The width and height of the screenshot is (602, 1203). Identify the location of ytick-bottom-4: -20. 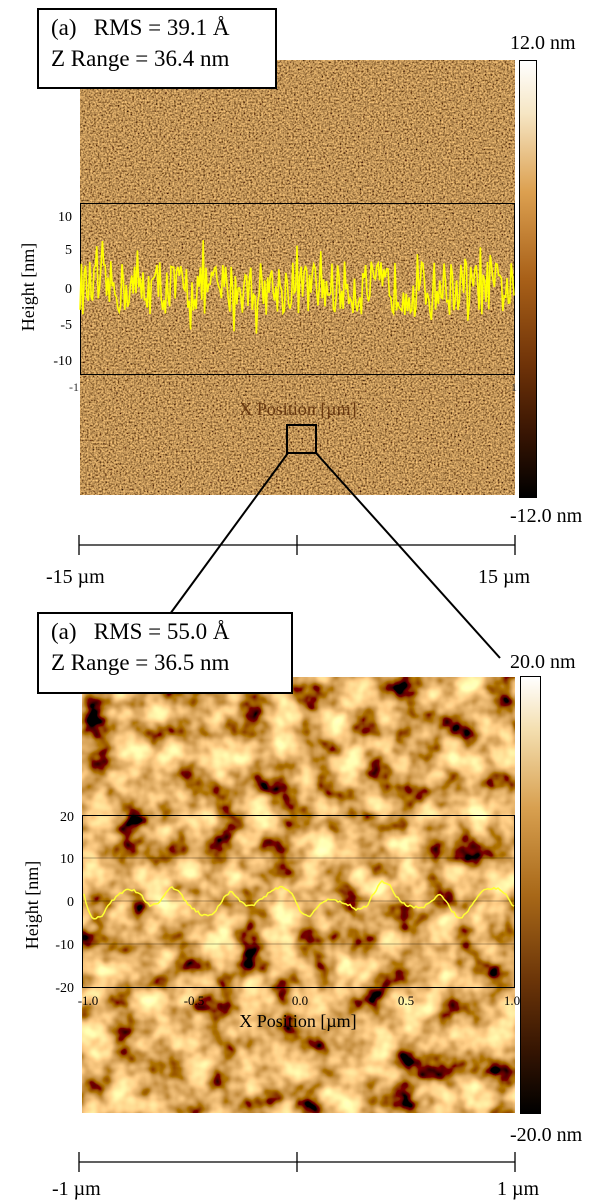
(64, 988).